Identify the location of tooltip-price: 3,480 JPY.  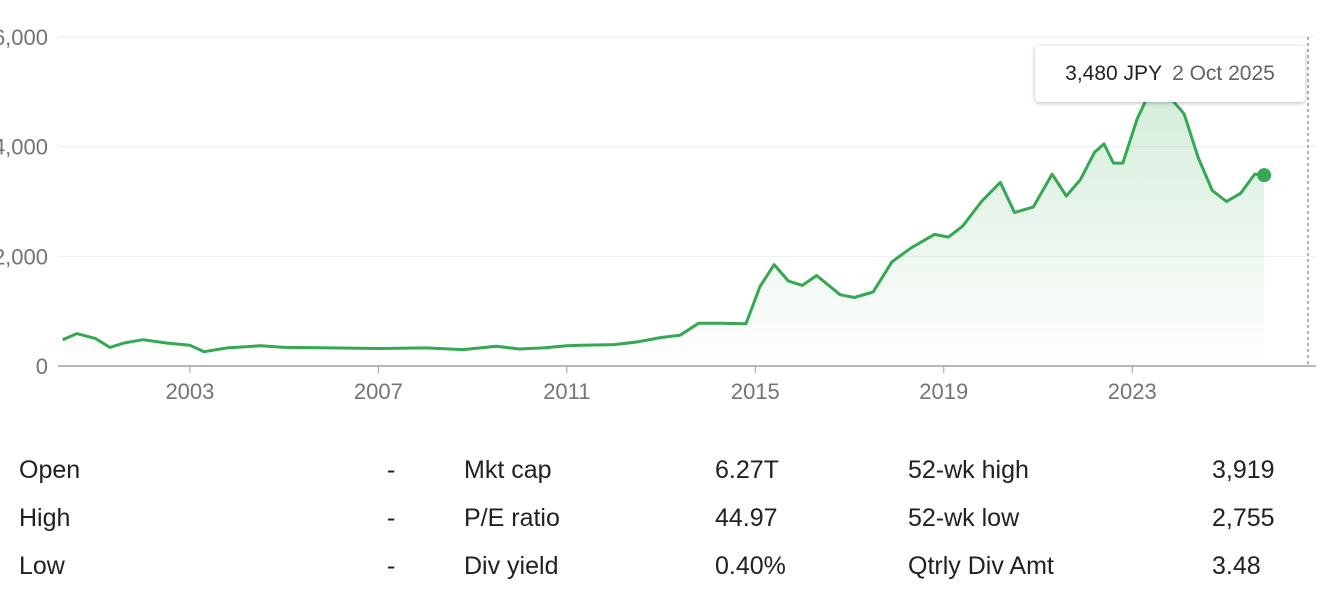
(1114, 73).